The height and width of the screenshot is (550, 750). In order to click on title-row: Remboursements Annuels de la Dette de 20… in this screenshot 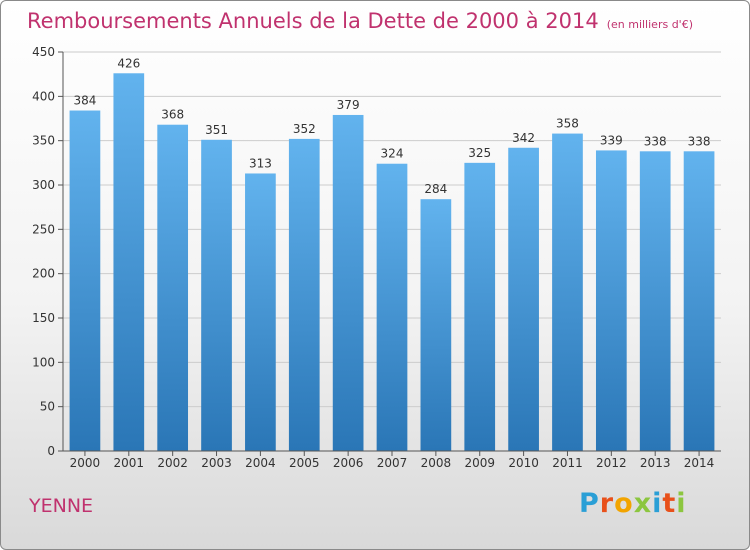, I will do `click(360, 21)`.